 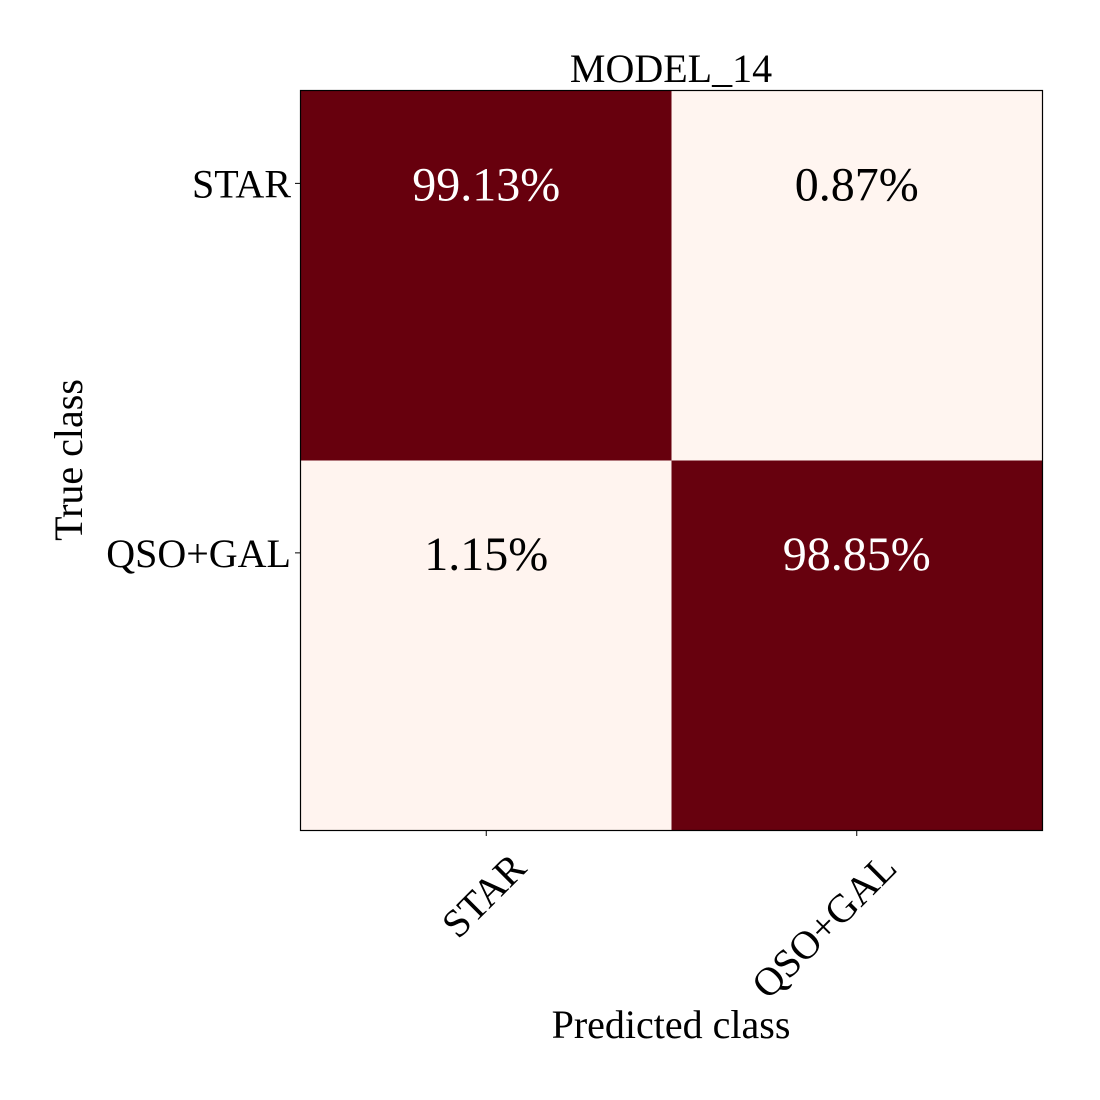 What do you see at coordinates (486, 276) in the screenshot?
I see `heatmap-cell-r0-c0` at bounding box center [486, 276].